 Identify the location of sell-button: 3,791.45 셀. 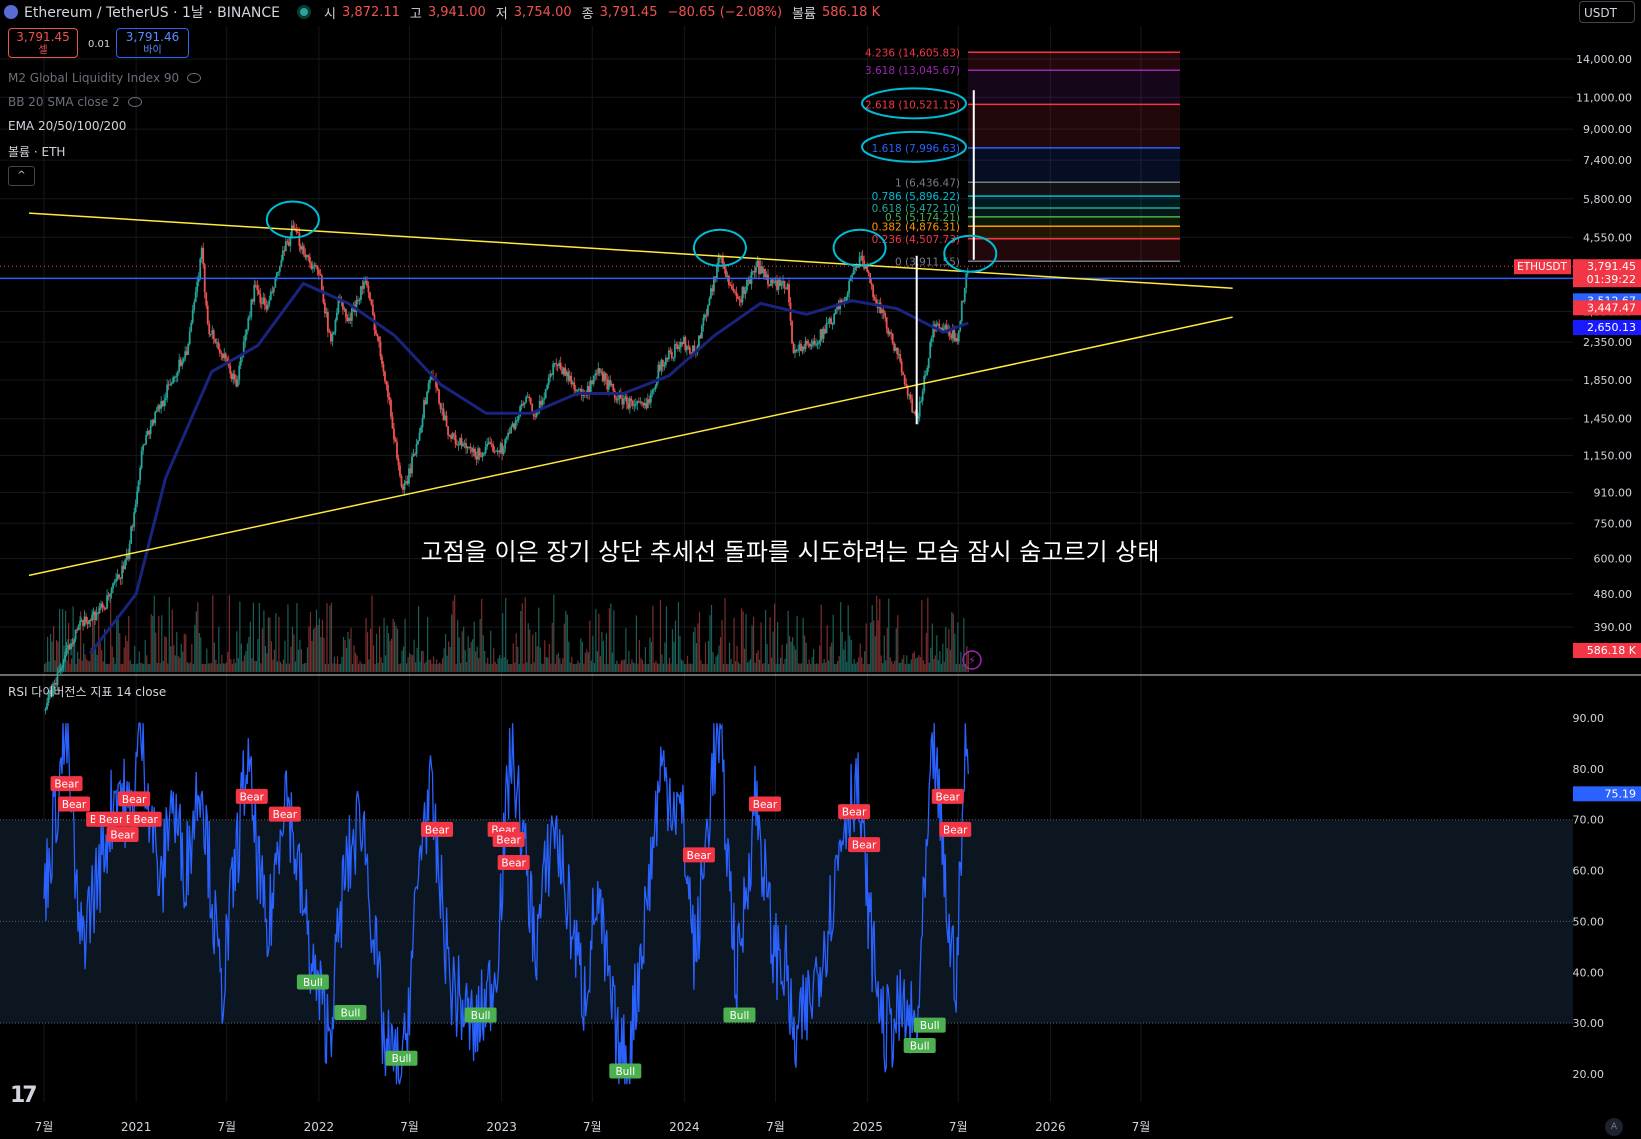
(43, 43).